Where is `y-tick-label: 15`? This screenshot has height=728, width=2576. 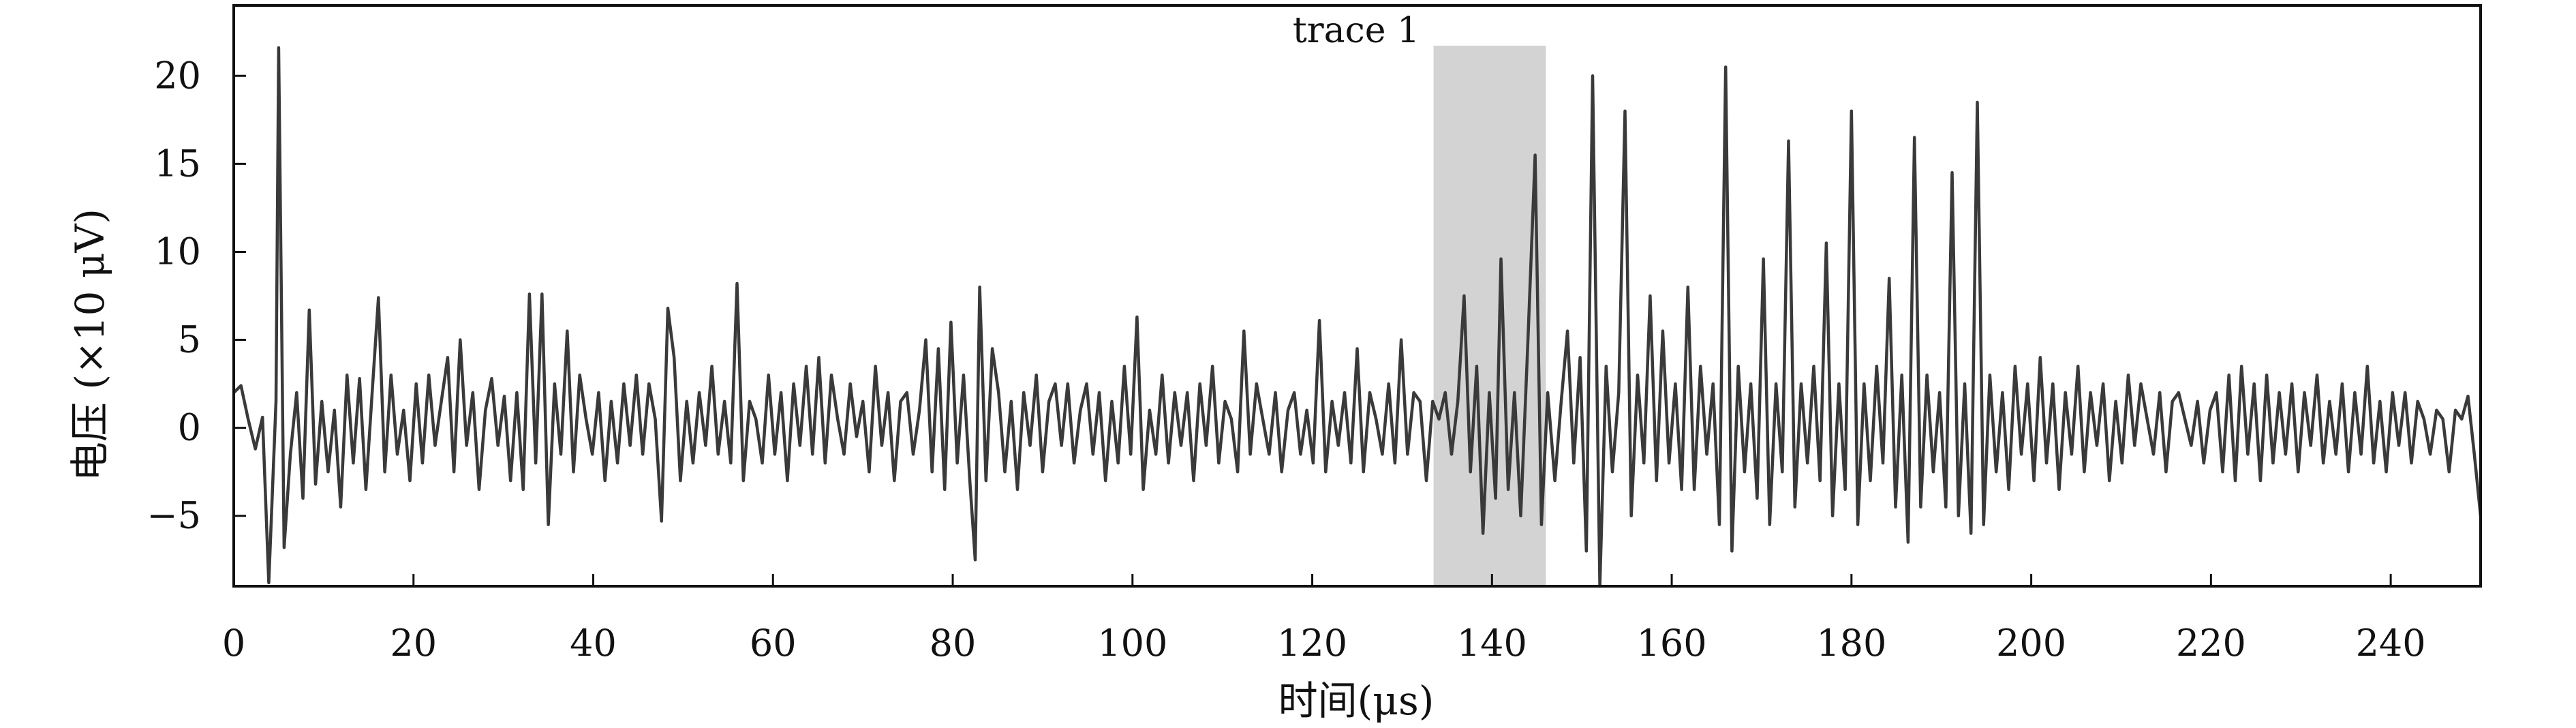 y-tick-label: 15 is located at coordinates (177, 163).